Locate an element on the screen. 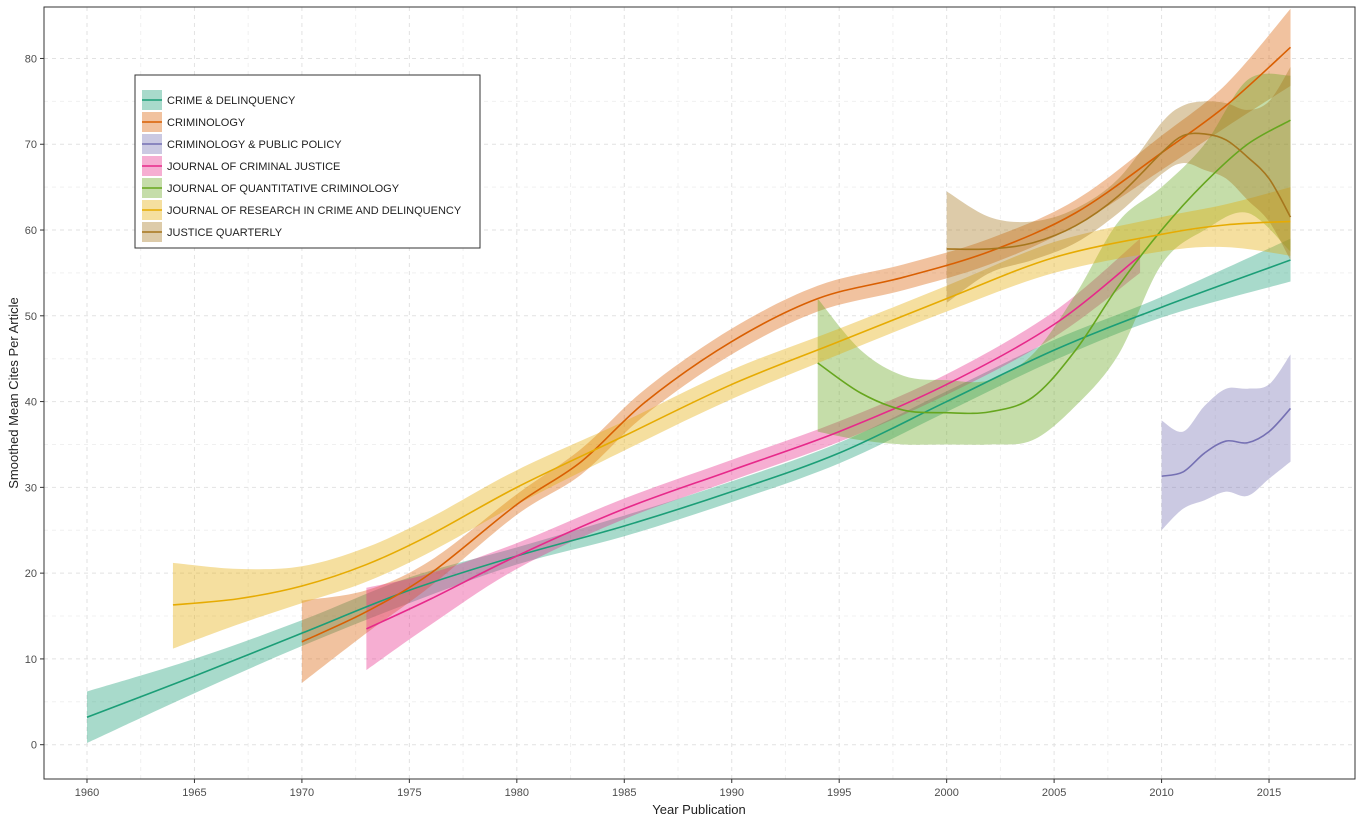 Image resolution: width=1361 pixels, height=822 pixels. y-tick-label: 30 is located at coordinates (31, 488).